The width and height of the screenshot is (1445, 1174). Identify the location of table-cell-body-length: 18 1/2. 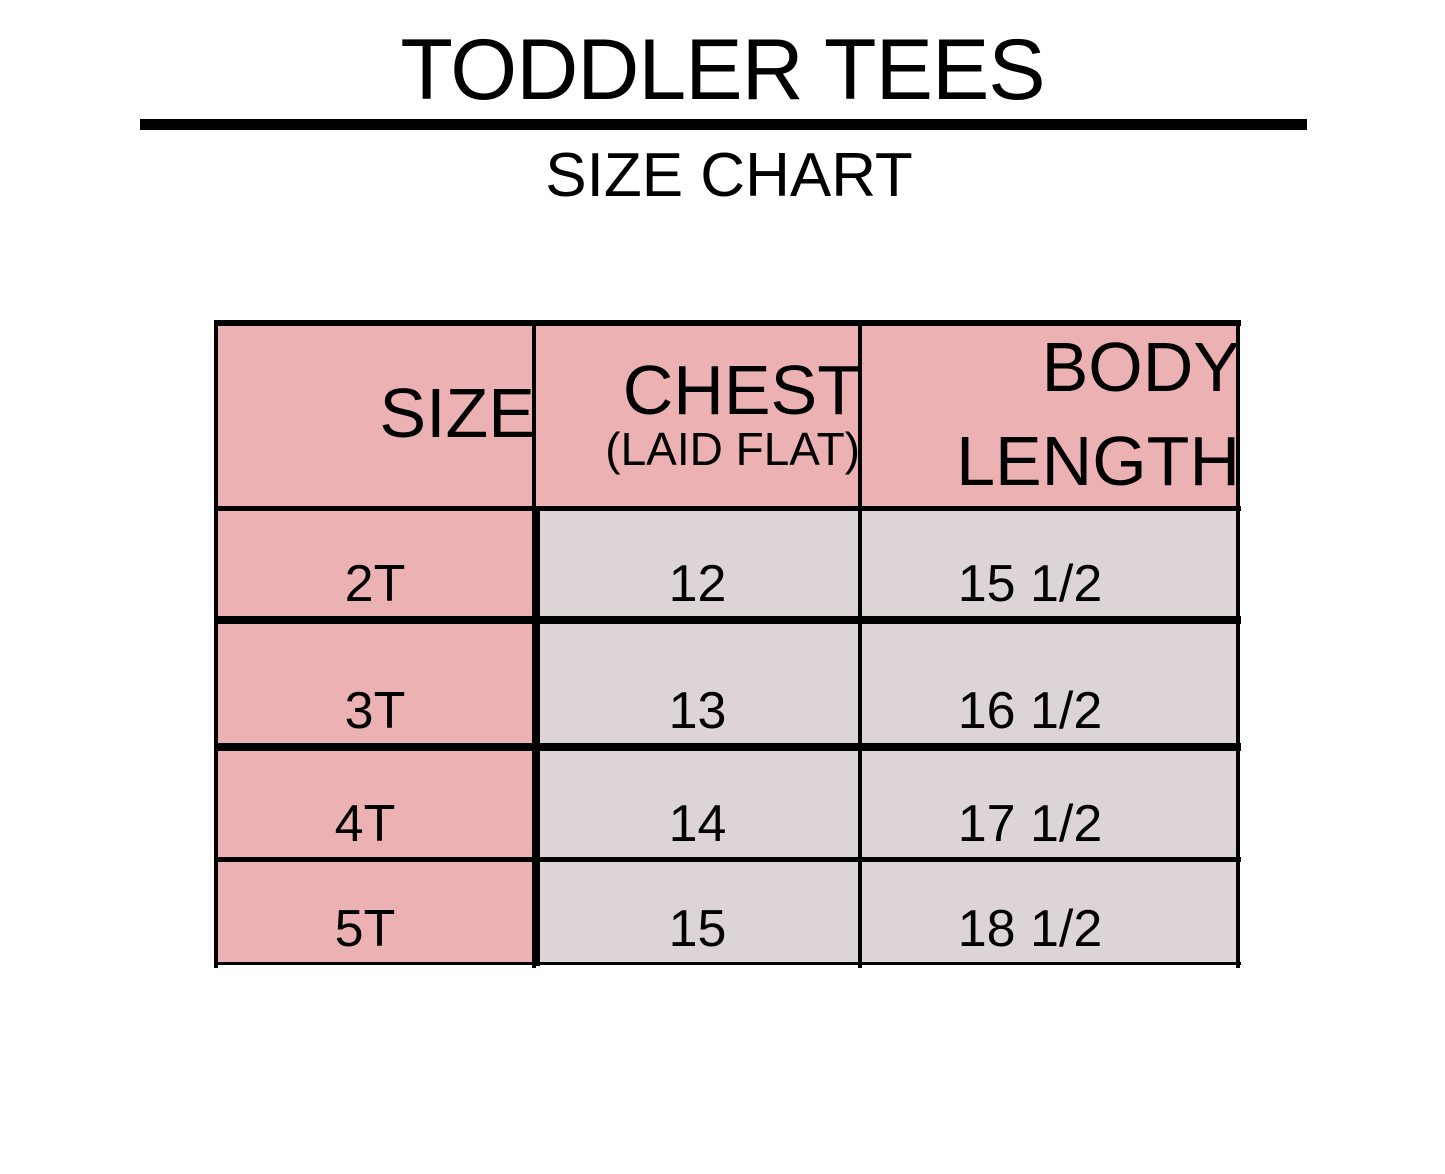
(1050, 912).